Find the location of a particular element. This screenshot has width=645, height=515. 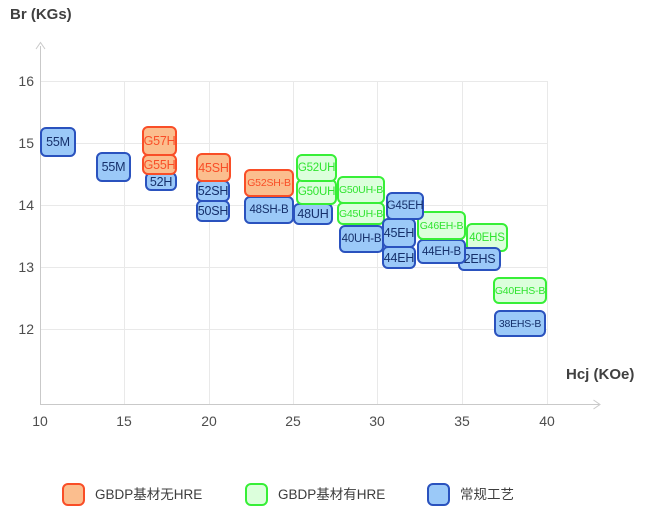

x-tick-label: 30 is located at coordinates (377, 421).